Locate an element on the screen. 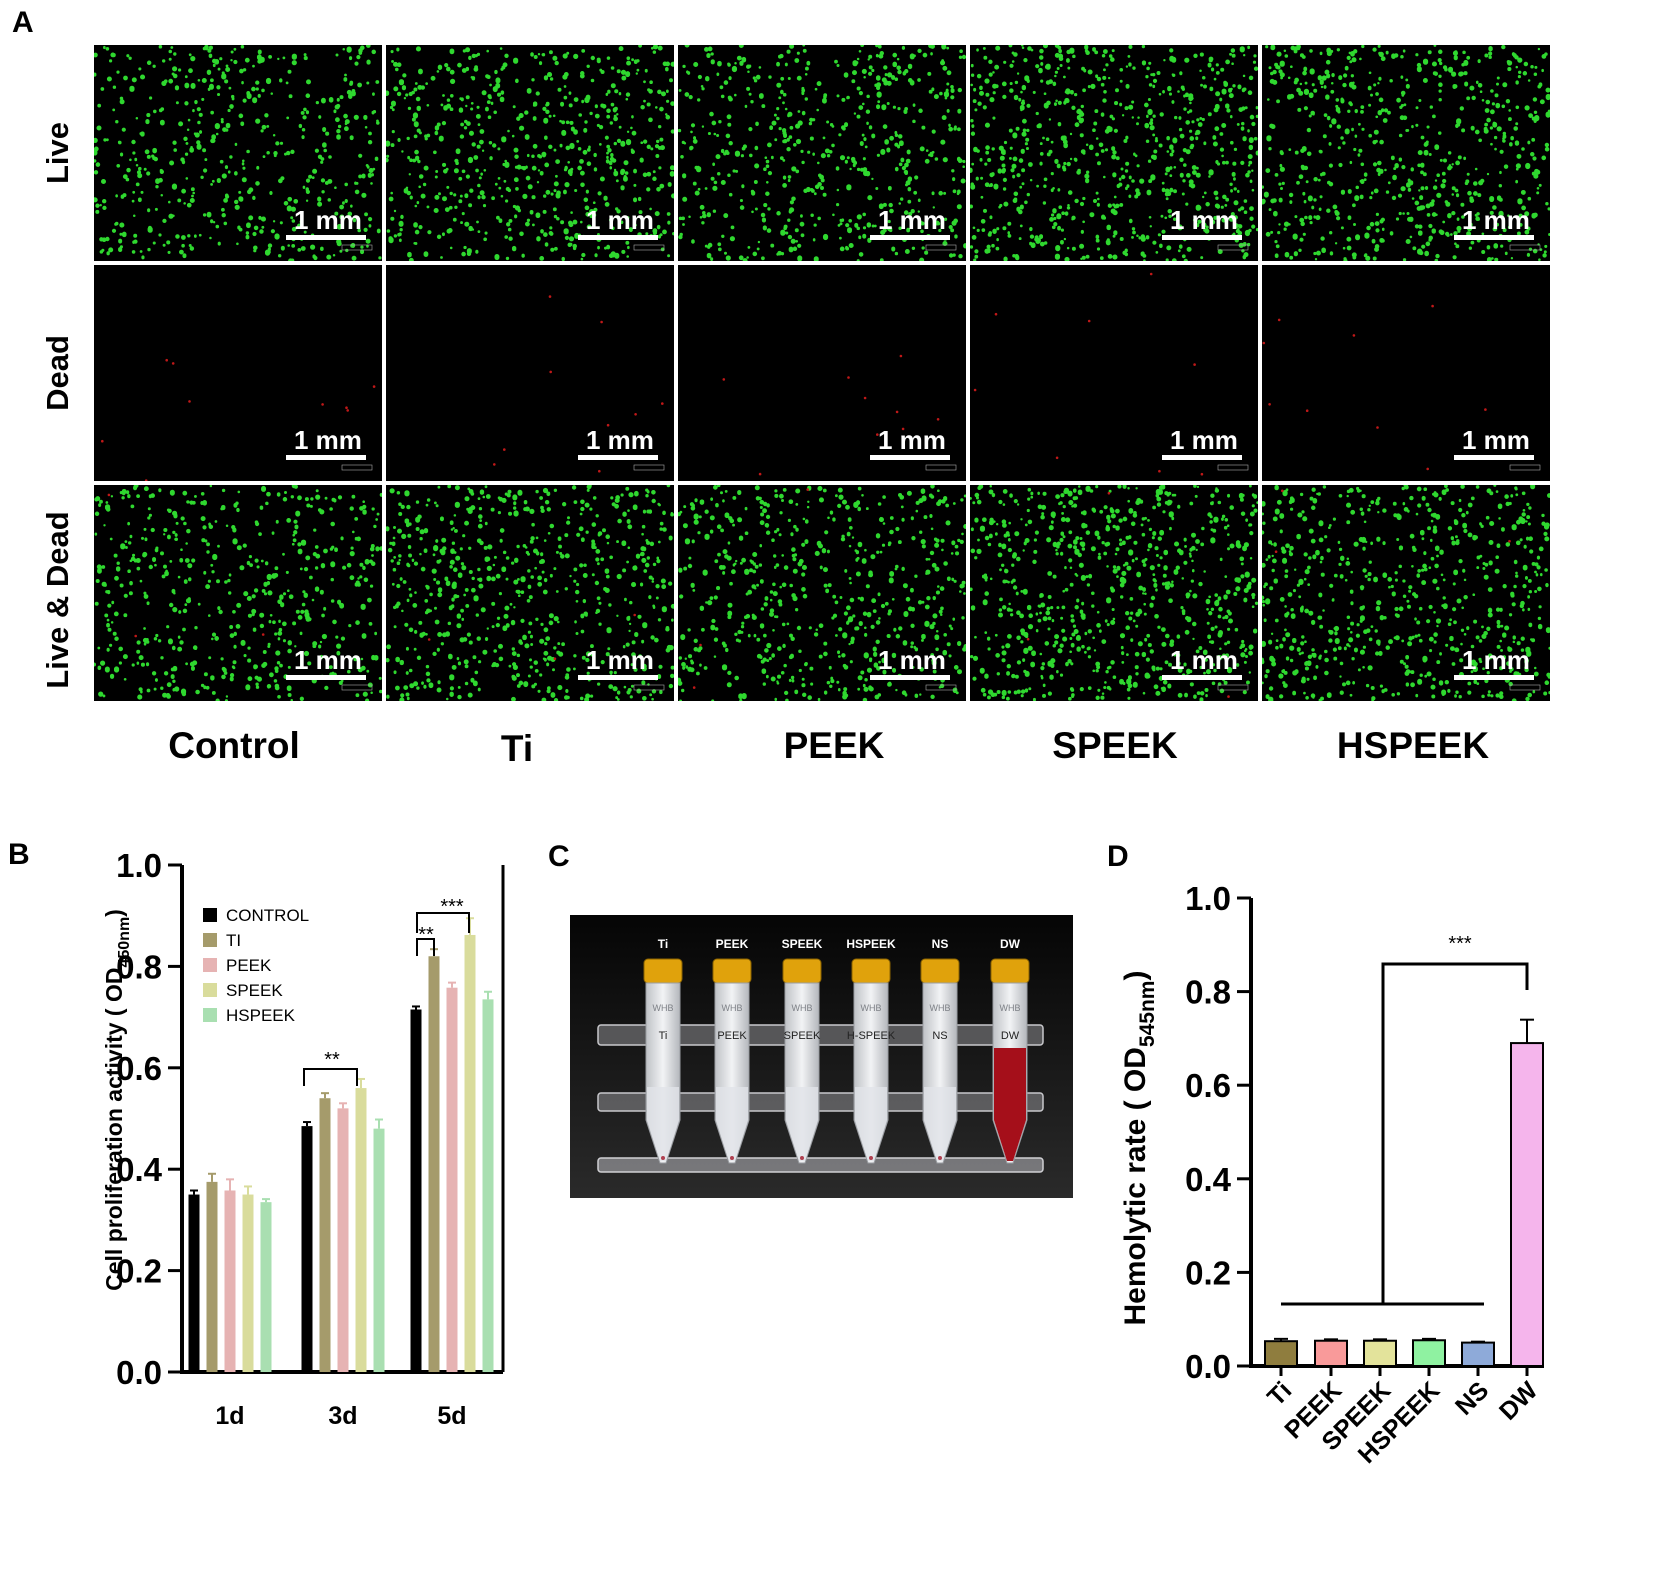  micrograph-live-peek: 1 mm is located at coordinates (822, 153).